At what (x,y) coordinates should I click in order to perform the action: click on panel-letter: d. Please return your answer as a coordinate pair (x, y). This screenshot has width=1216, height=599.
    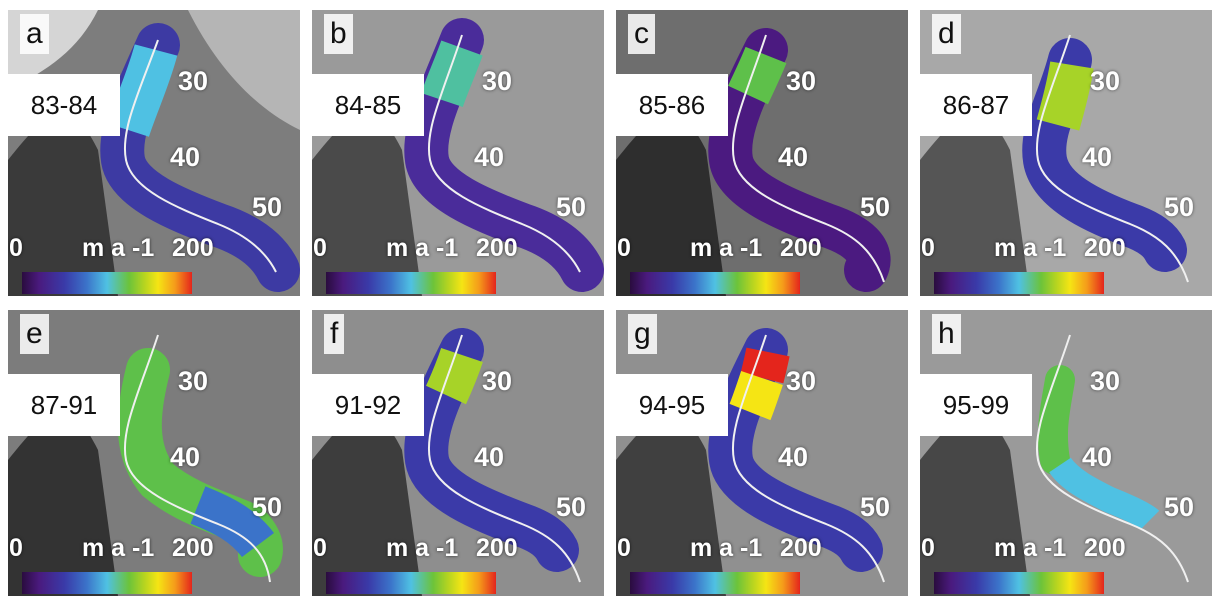
    Looking at the image, I should click on (946, 34).